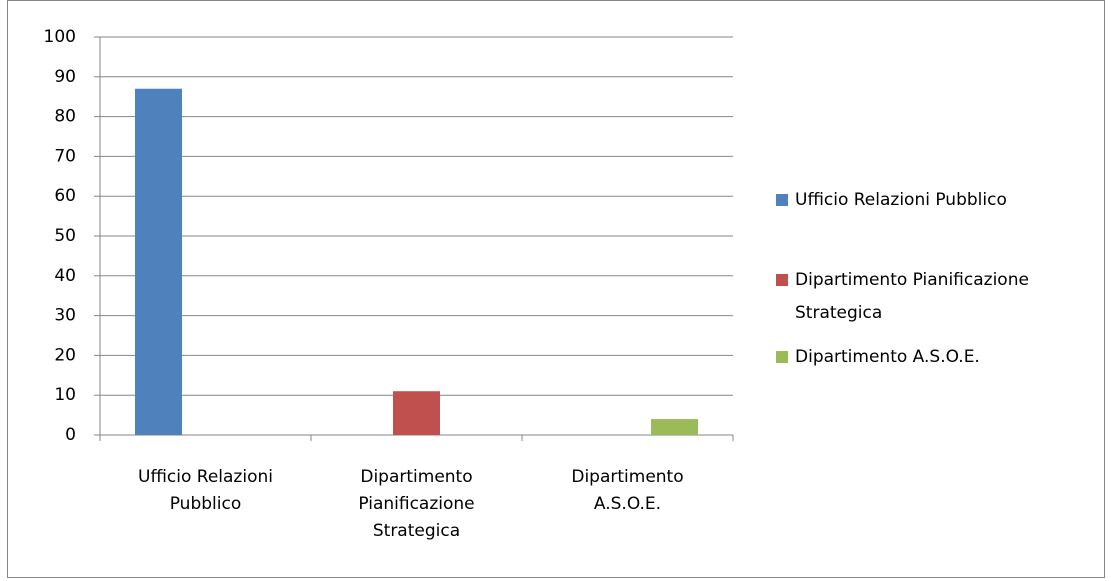 The width and height of the screenshot is (1111, 581). I want to click on y-tick-label: 100, so click(60, 37).